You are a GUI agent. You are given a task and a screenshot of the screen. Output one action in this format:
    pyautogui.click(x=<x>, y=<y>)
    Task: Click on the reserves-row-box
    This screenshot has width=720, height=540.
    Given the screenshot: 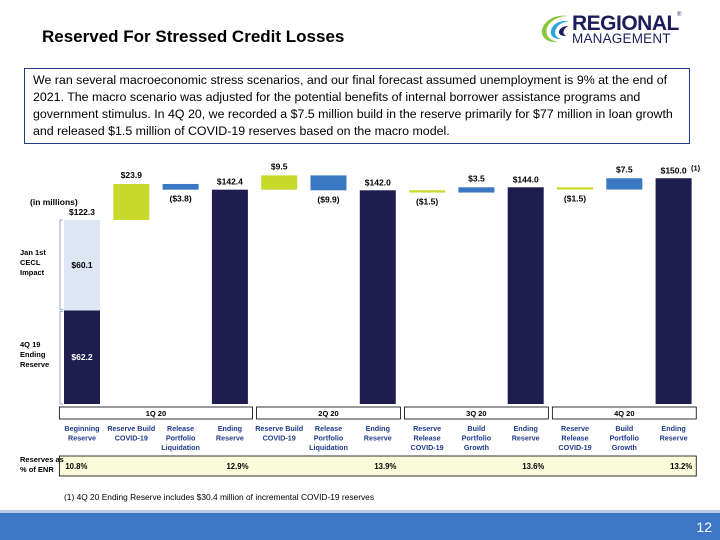 What is the action you would take?
    pyautogui.click(x=377, y=466)
    